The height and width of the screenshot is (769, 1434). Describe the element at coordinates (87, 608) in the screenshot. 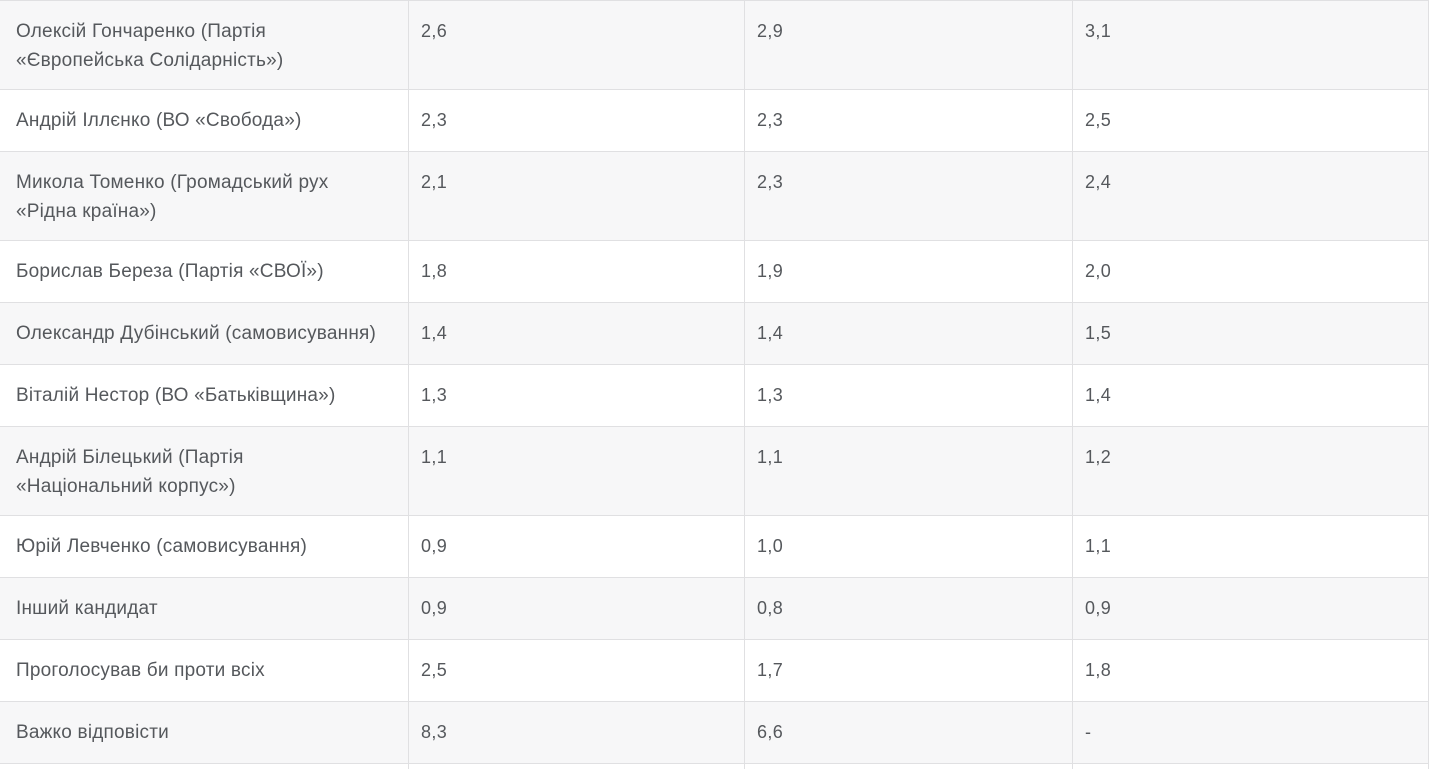

I see `candidate-cell: Інший кандидат` at that location.